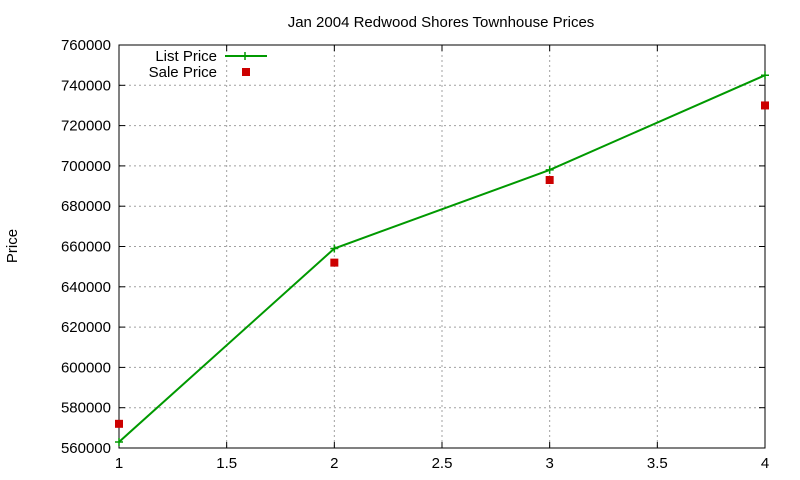  Describe the element at coordinates (119, 463) in the screenshot. I see `x-tick-label: 1` at that location.